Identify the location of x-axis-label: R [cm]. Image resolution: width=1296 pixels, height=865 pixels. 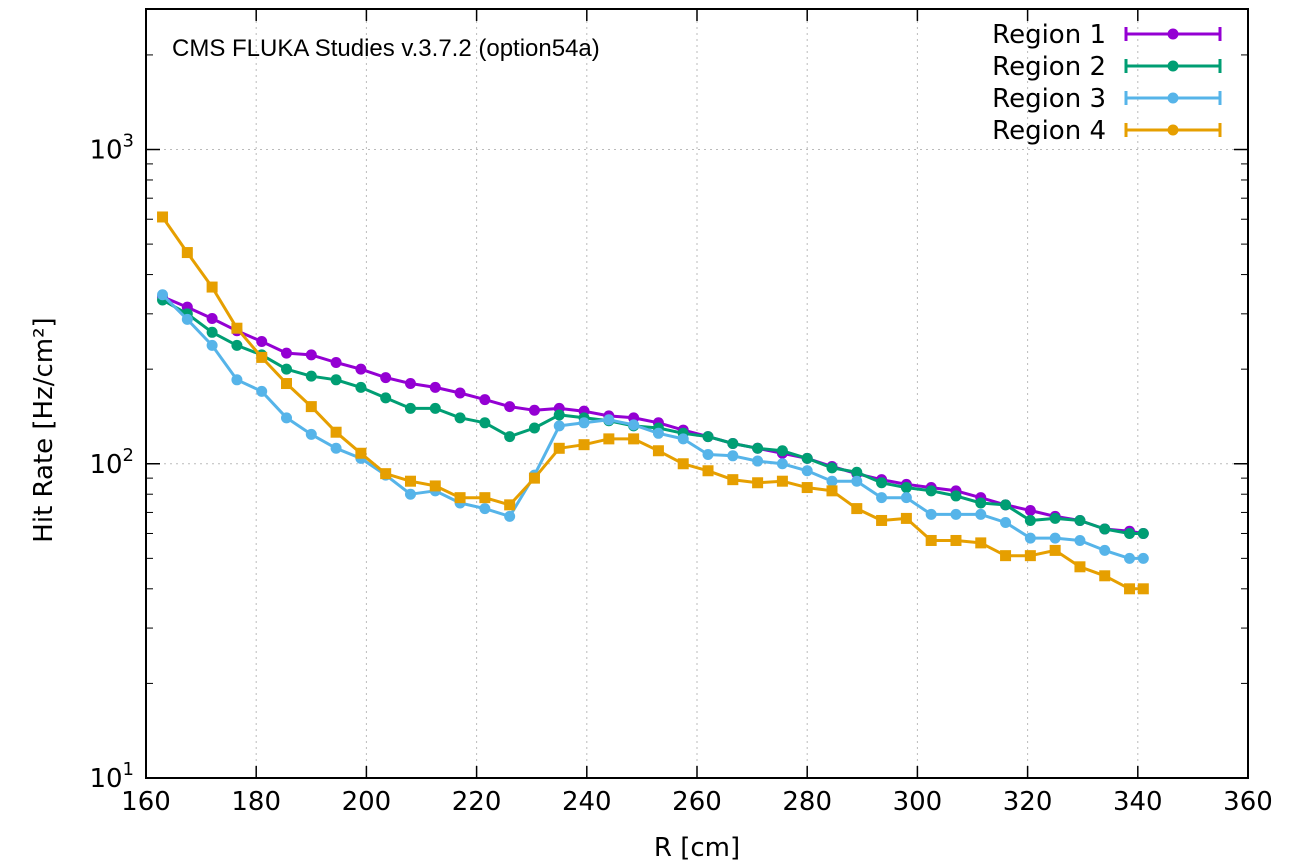
(697, 848).